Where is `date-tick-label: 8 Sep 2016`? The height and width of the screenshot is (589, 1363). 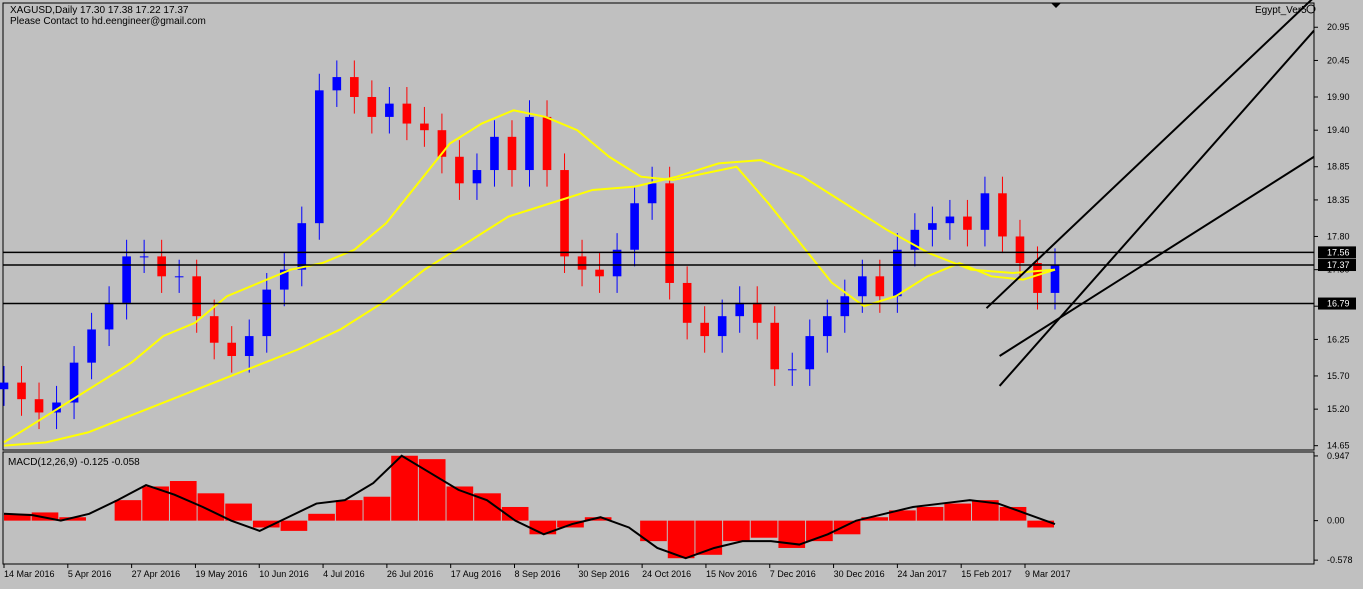 date-tick-label: 8 Sep 2016 is located at coordinates (538, 574).